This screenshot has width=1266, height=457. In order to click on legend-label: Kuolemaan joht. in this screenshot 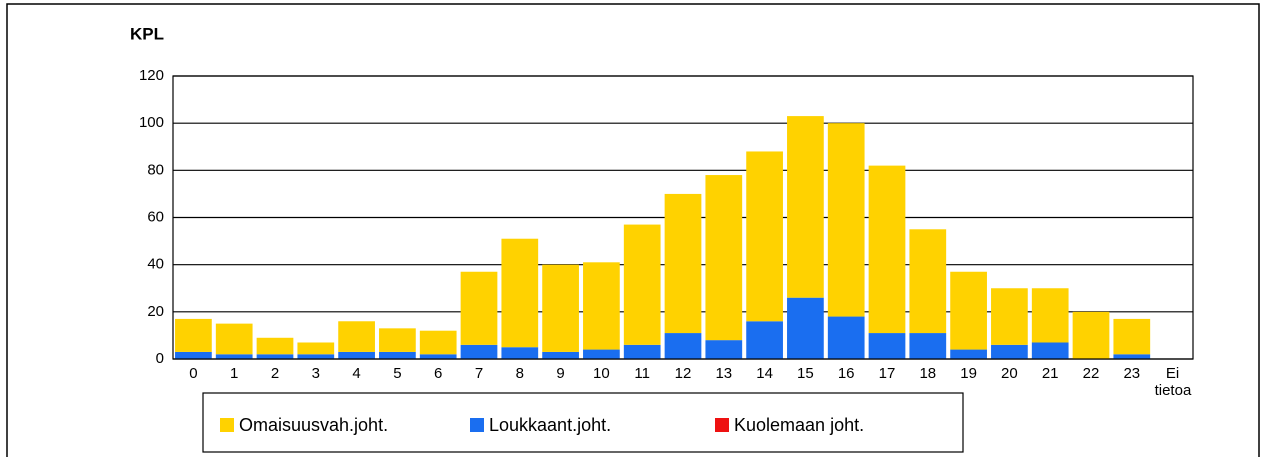, I will do `click(799, 425)`.